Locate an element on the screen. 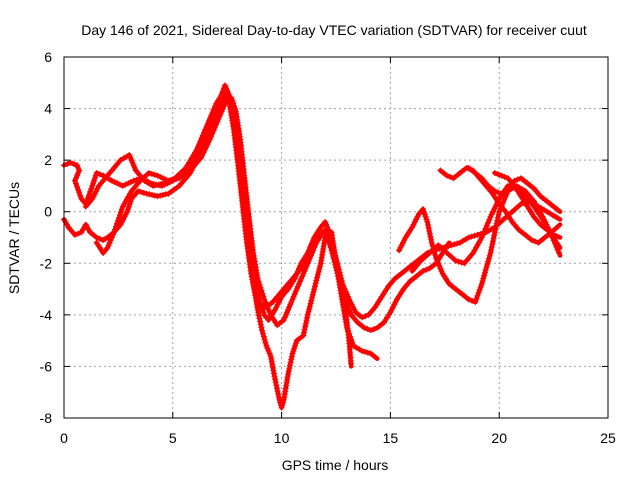  y-tick-label: -8 is located at coordinates (46, 418).